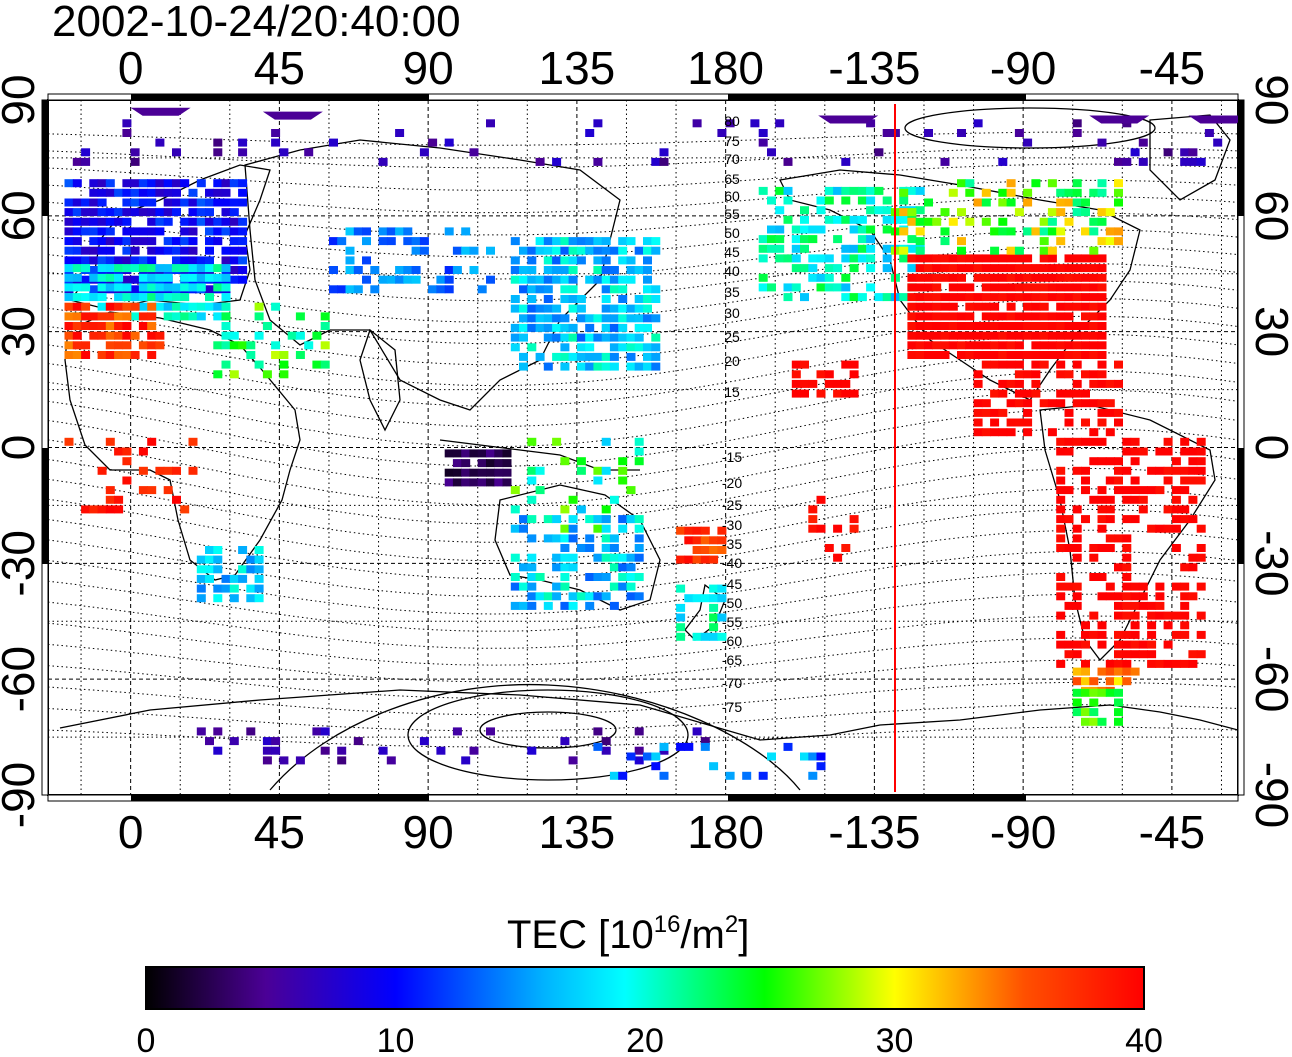  What do you see at coordinates (1190, 157) in the screenshot?
I see `coast-greenland` at bounding box center [1190, 157].